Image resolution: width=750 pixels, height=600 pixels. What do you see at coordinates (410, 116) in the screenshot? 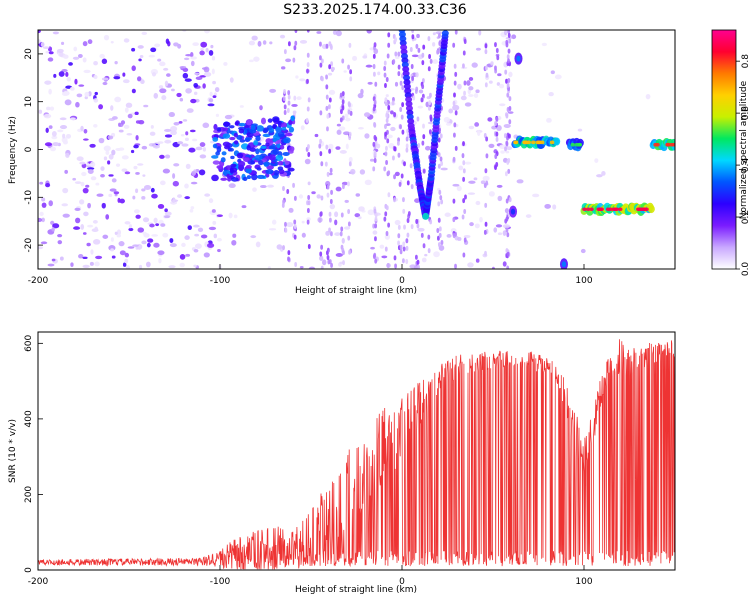
I see `heatmap-vtrack` at bounding box center [410, 116].